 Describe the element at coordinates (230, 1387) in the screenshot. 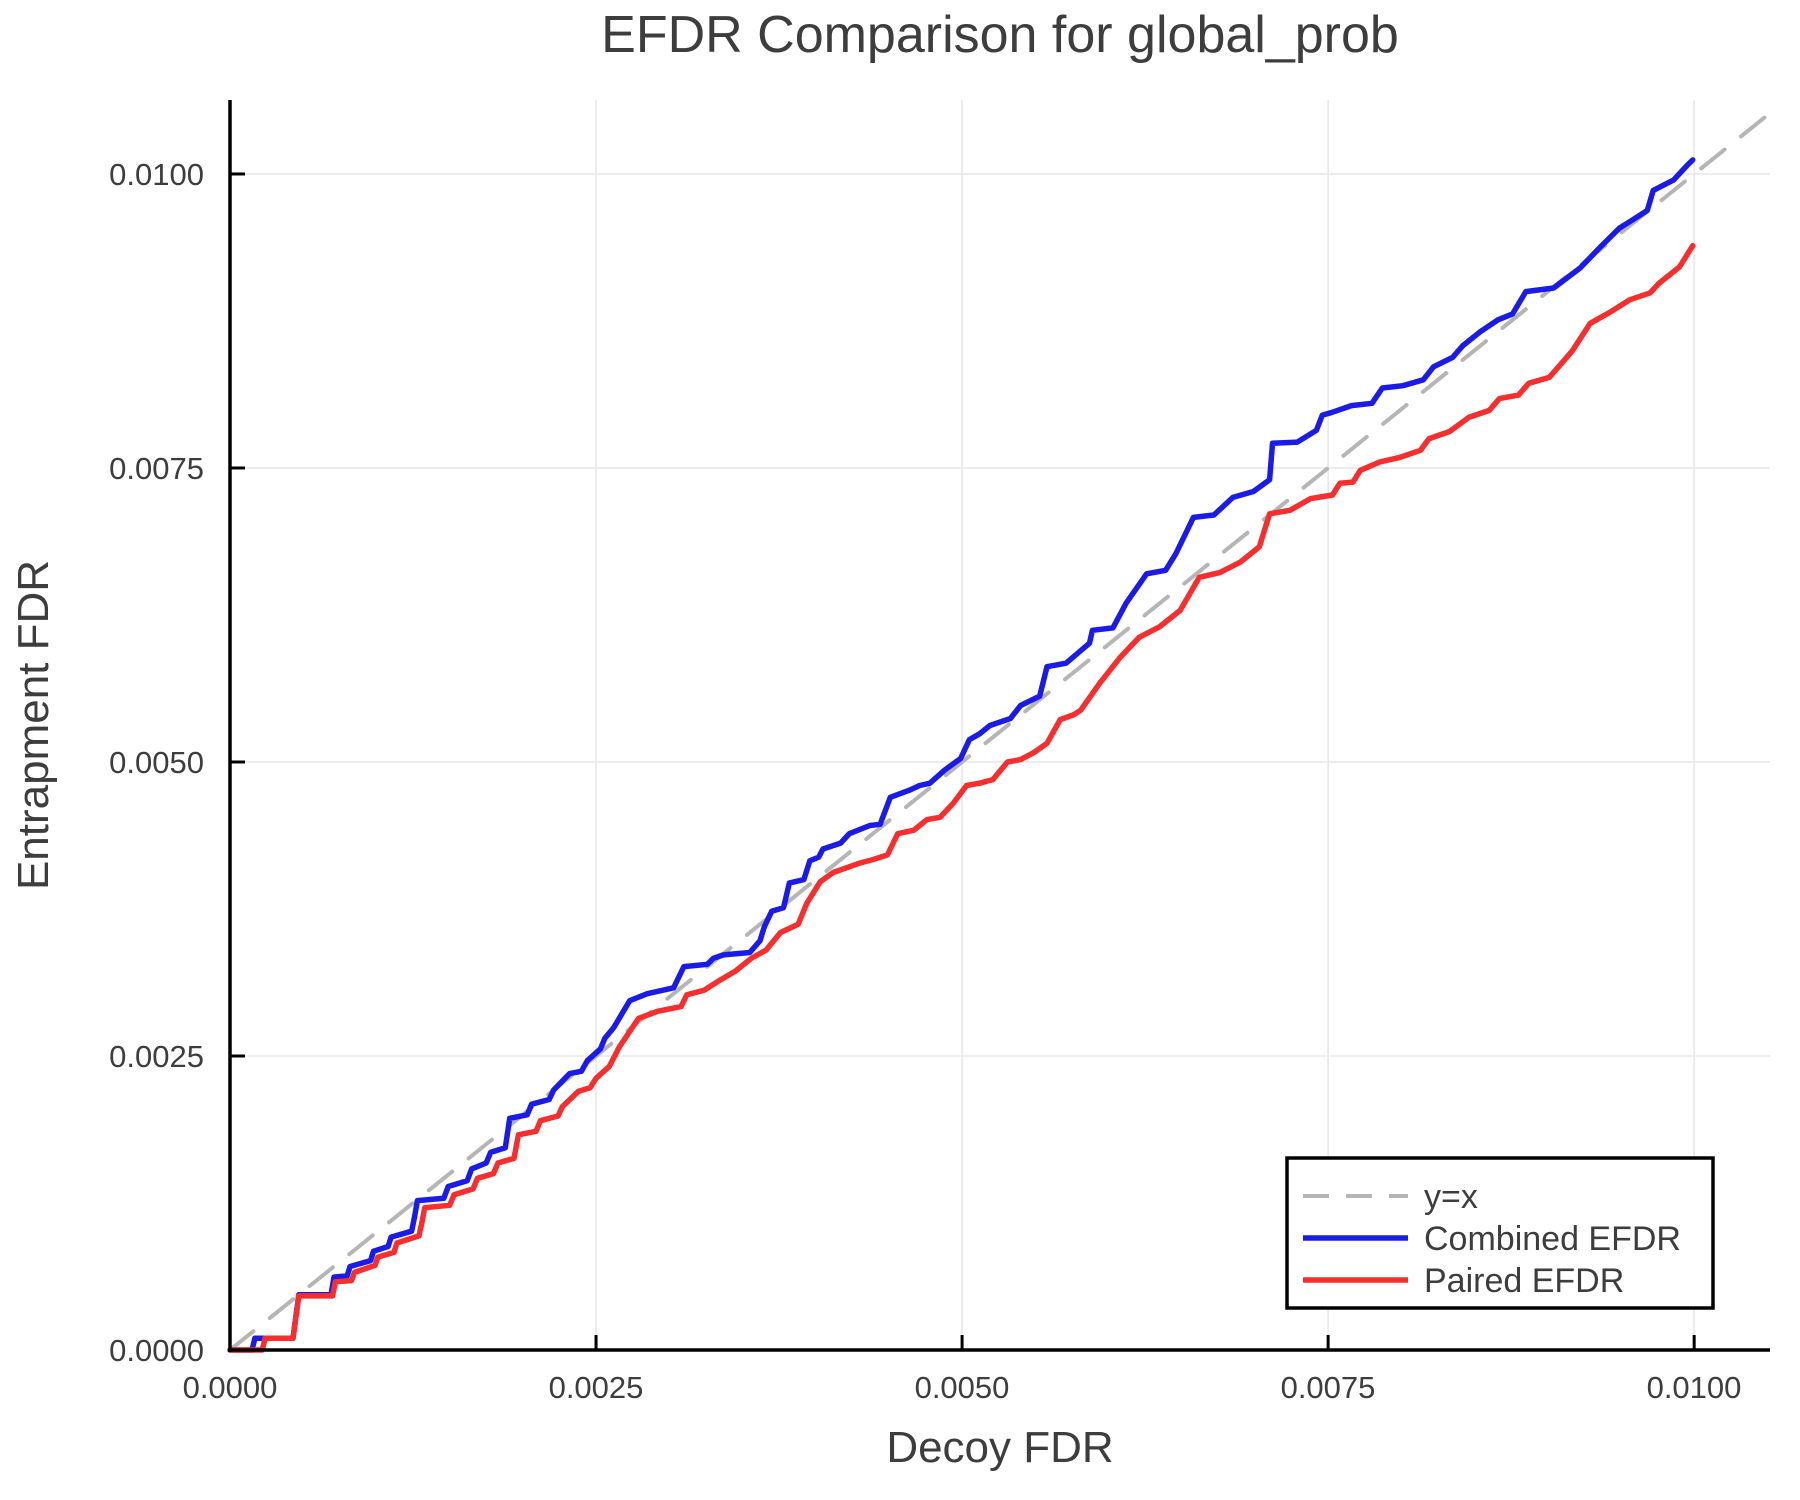

I see `x-tick-label: 0.0000` at that location.